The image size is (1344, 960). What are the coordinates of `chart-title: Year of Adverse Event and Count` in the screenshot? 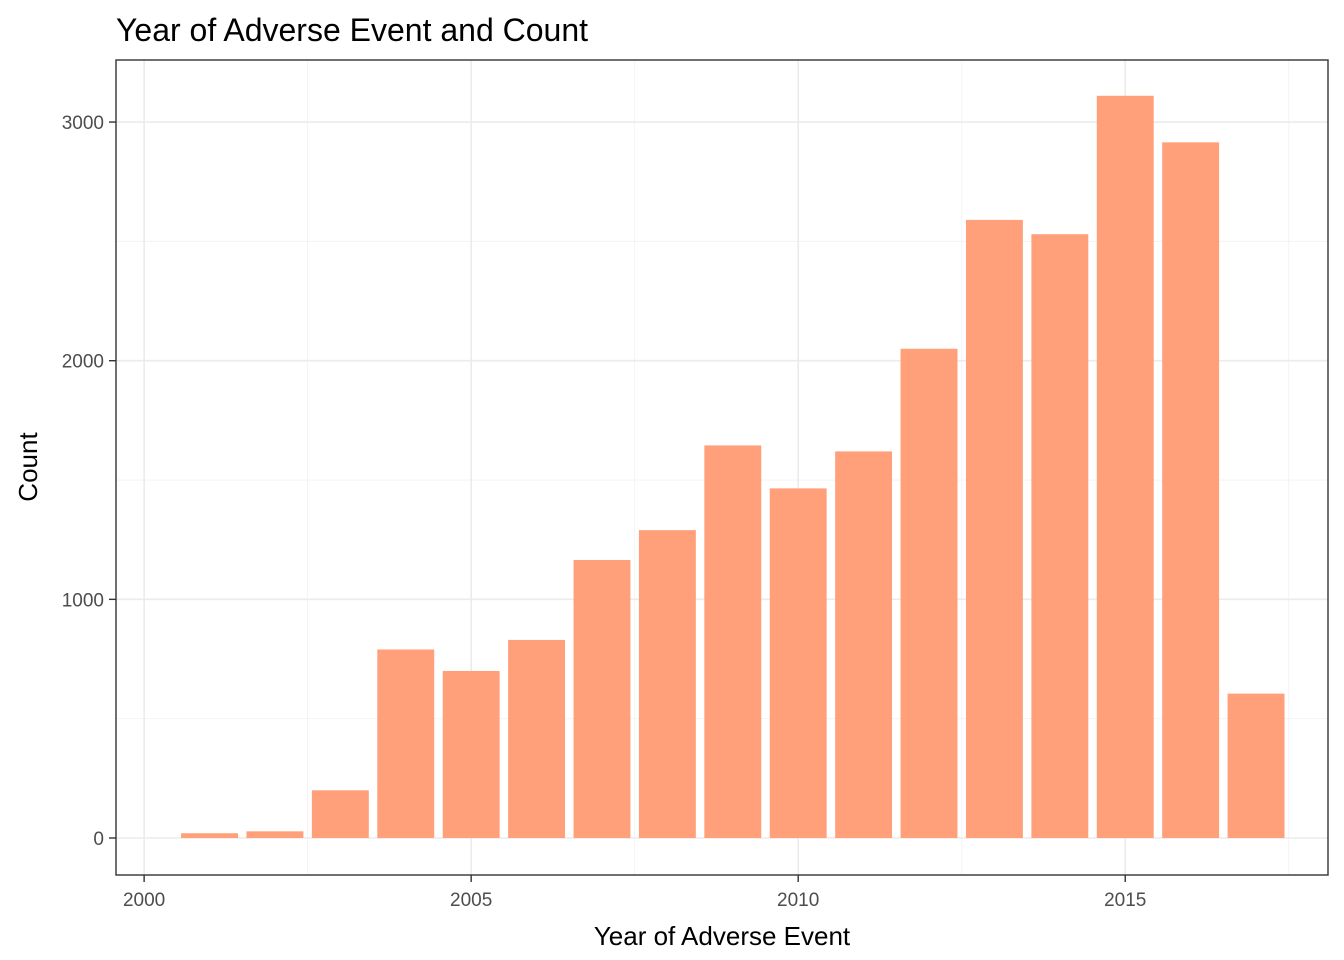 It's located at (352, 30).